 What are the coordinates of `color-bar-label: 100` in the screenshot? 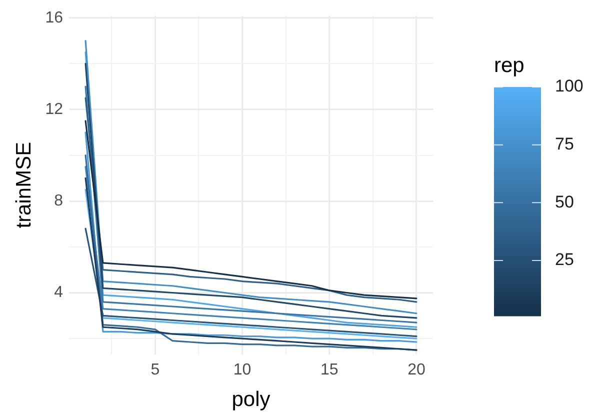 It's located at (569, 86).